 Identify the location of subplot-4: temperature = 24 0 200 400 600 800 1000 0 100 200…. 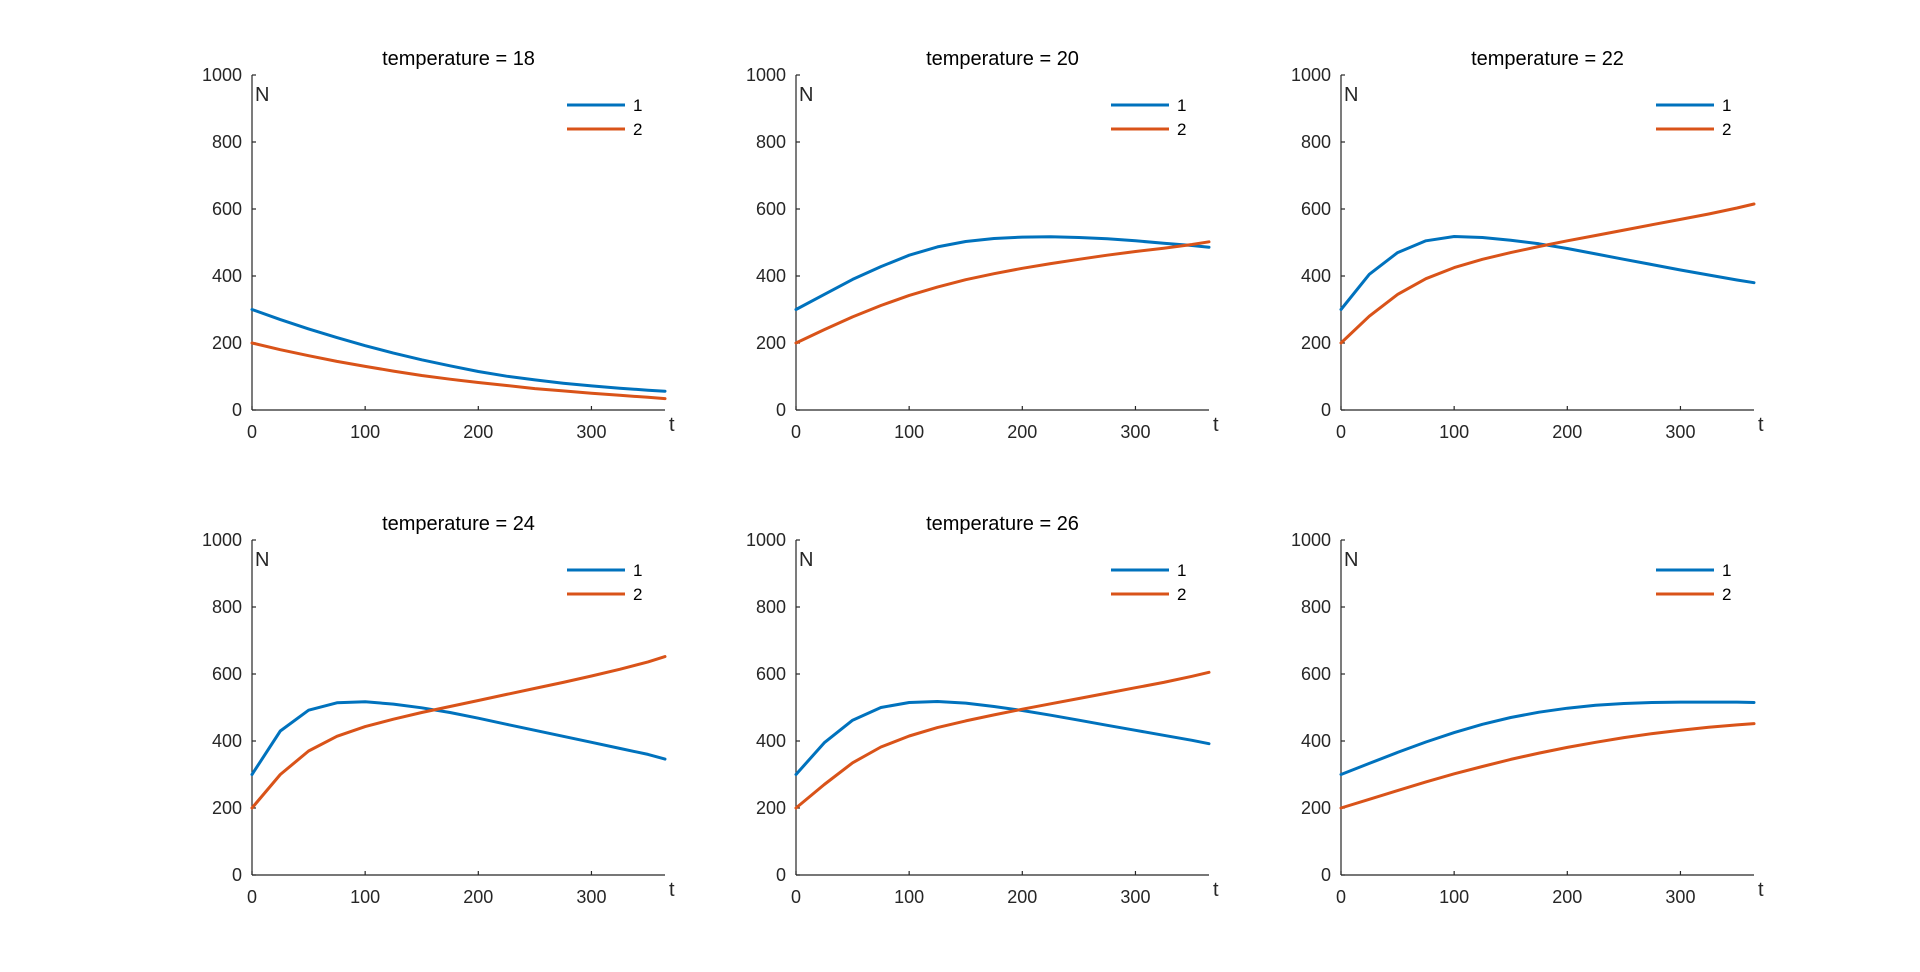
(438, 710).